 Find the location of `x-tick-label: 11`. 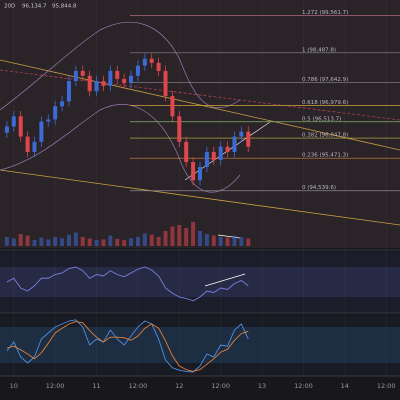

x-tick-label: 11 is located at coordinates (96, 386).